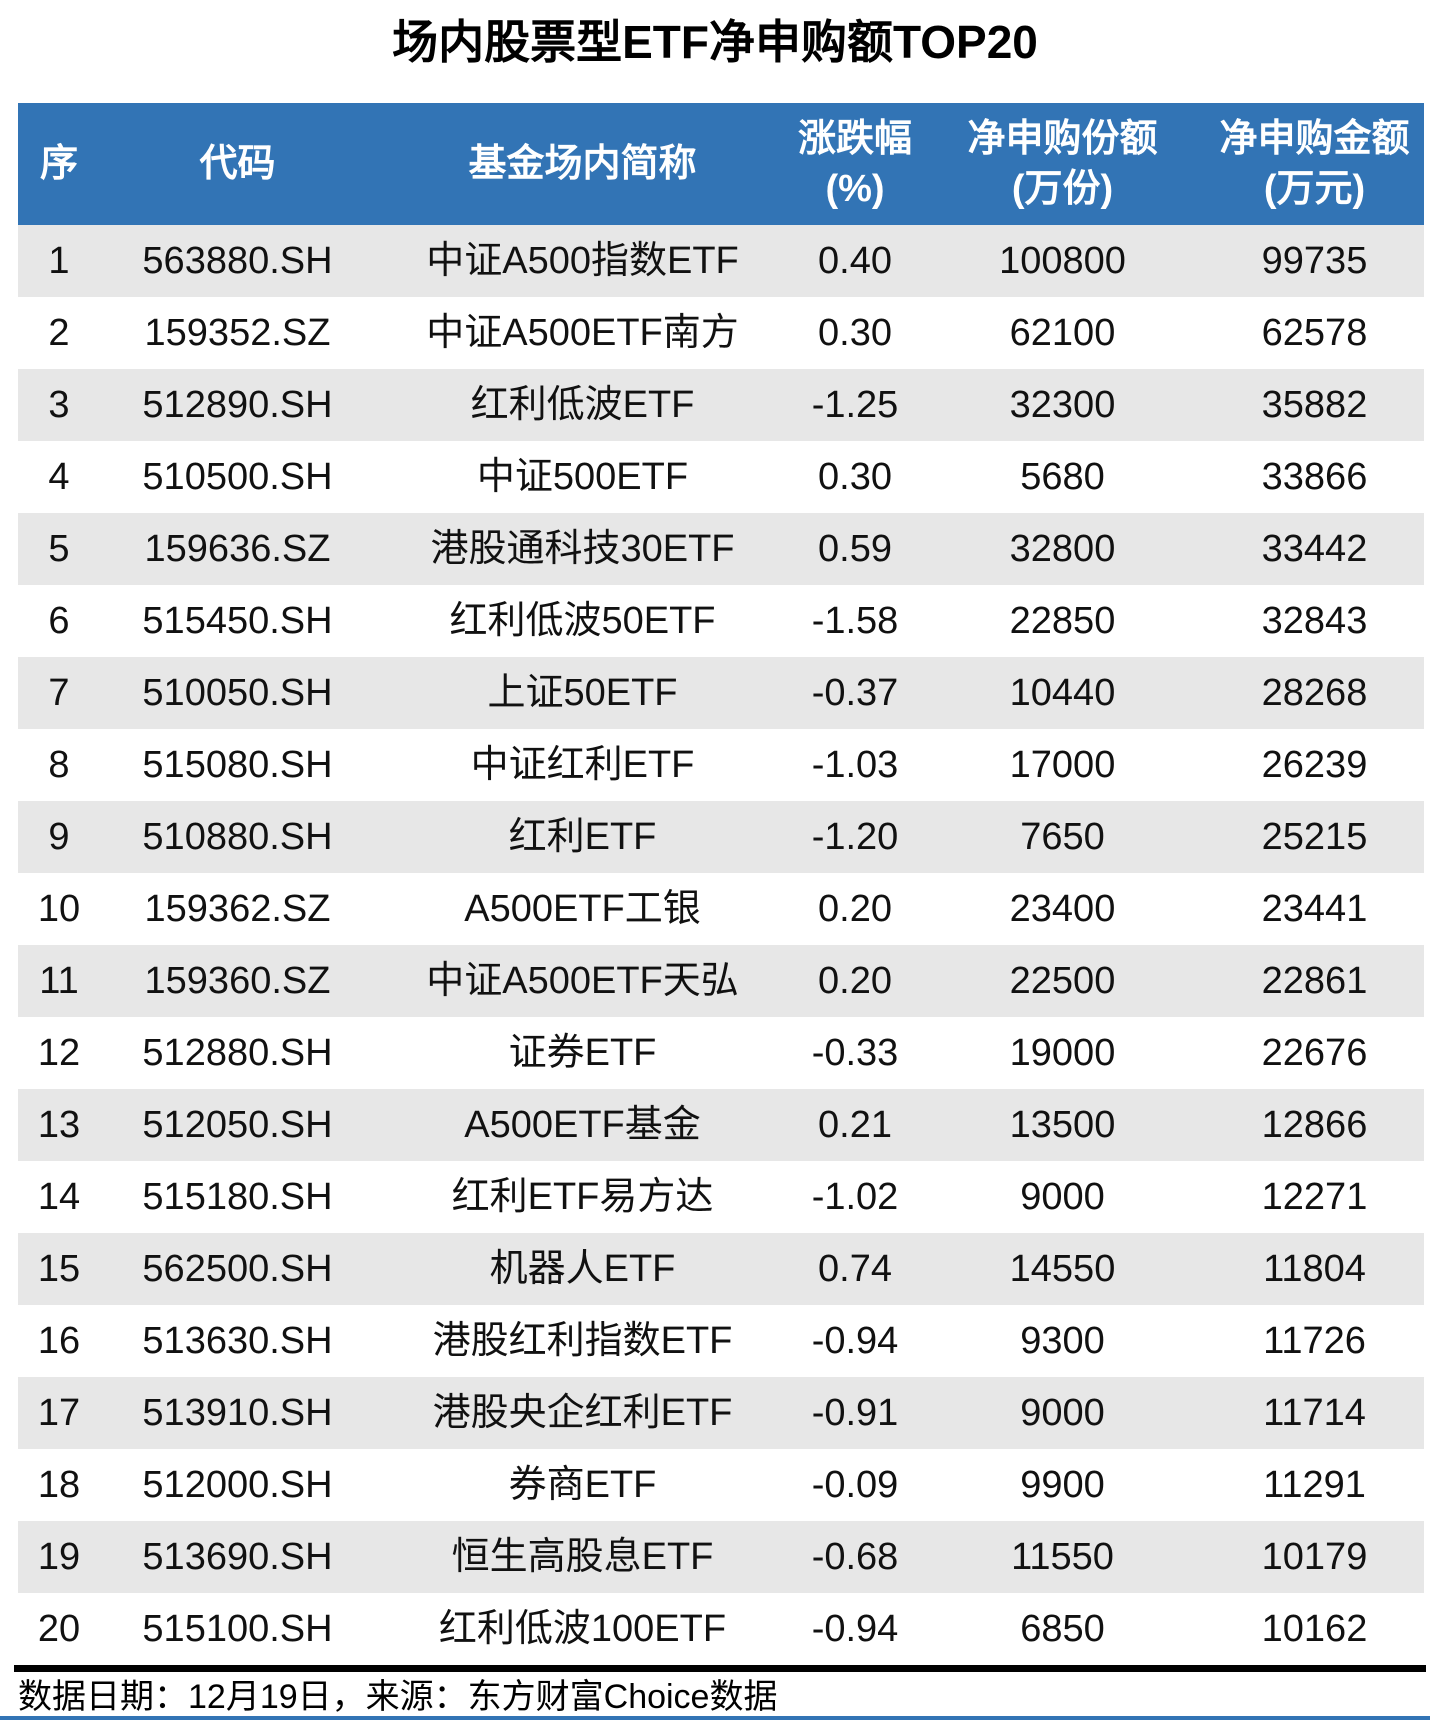 The height and width of the screenshot is (1720, 1430). Describe the element at coordinates (582, 1053) in the screenshot. I see `table-cell: 证券ETF` at that location.